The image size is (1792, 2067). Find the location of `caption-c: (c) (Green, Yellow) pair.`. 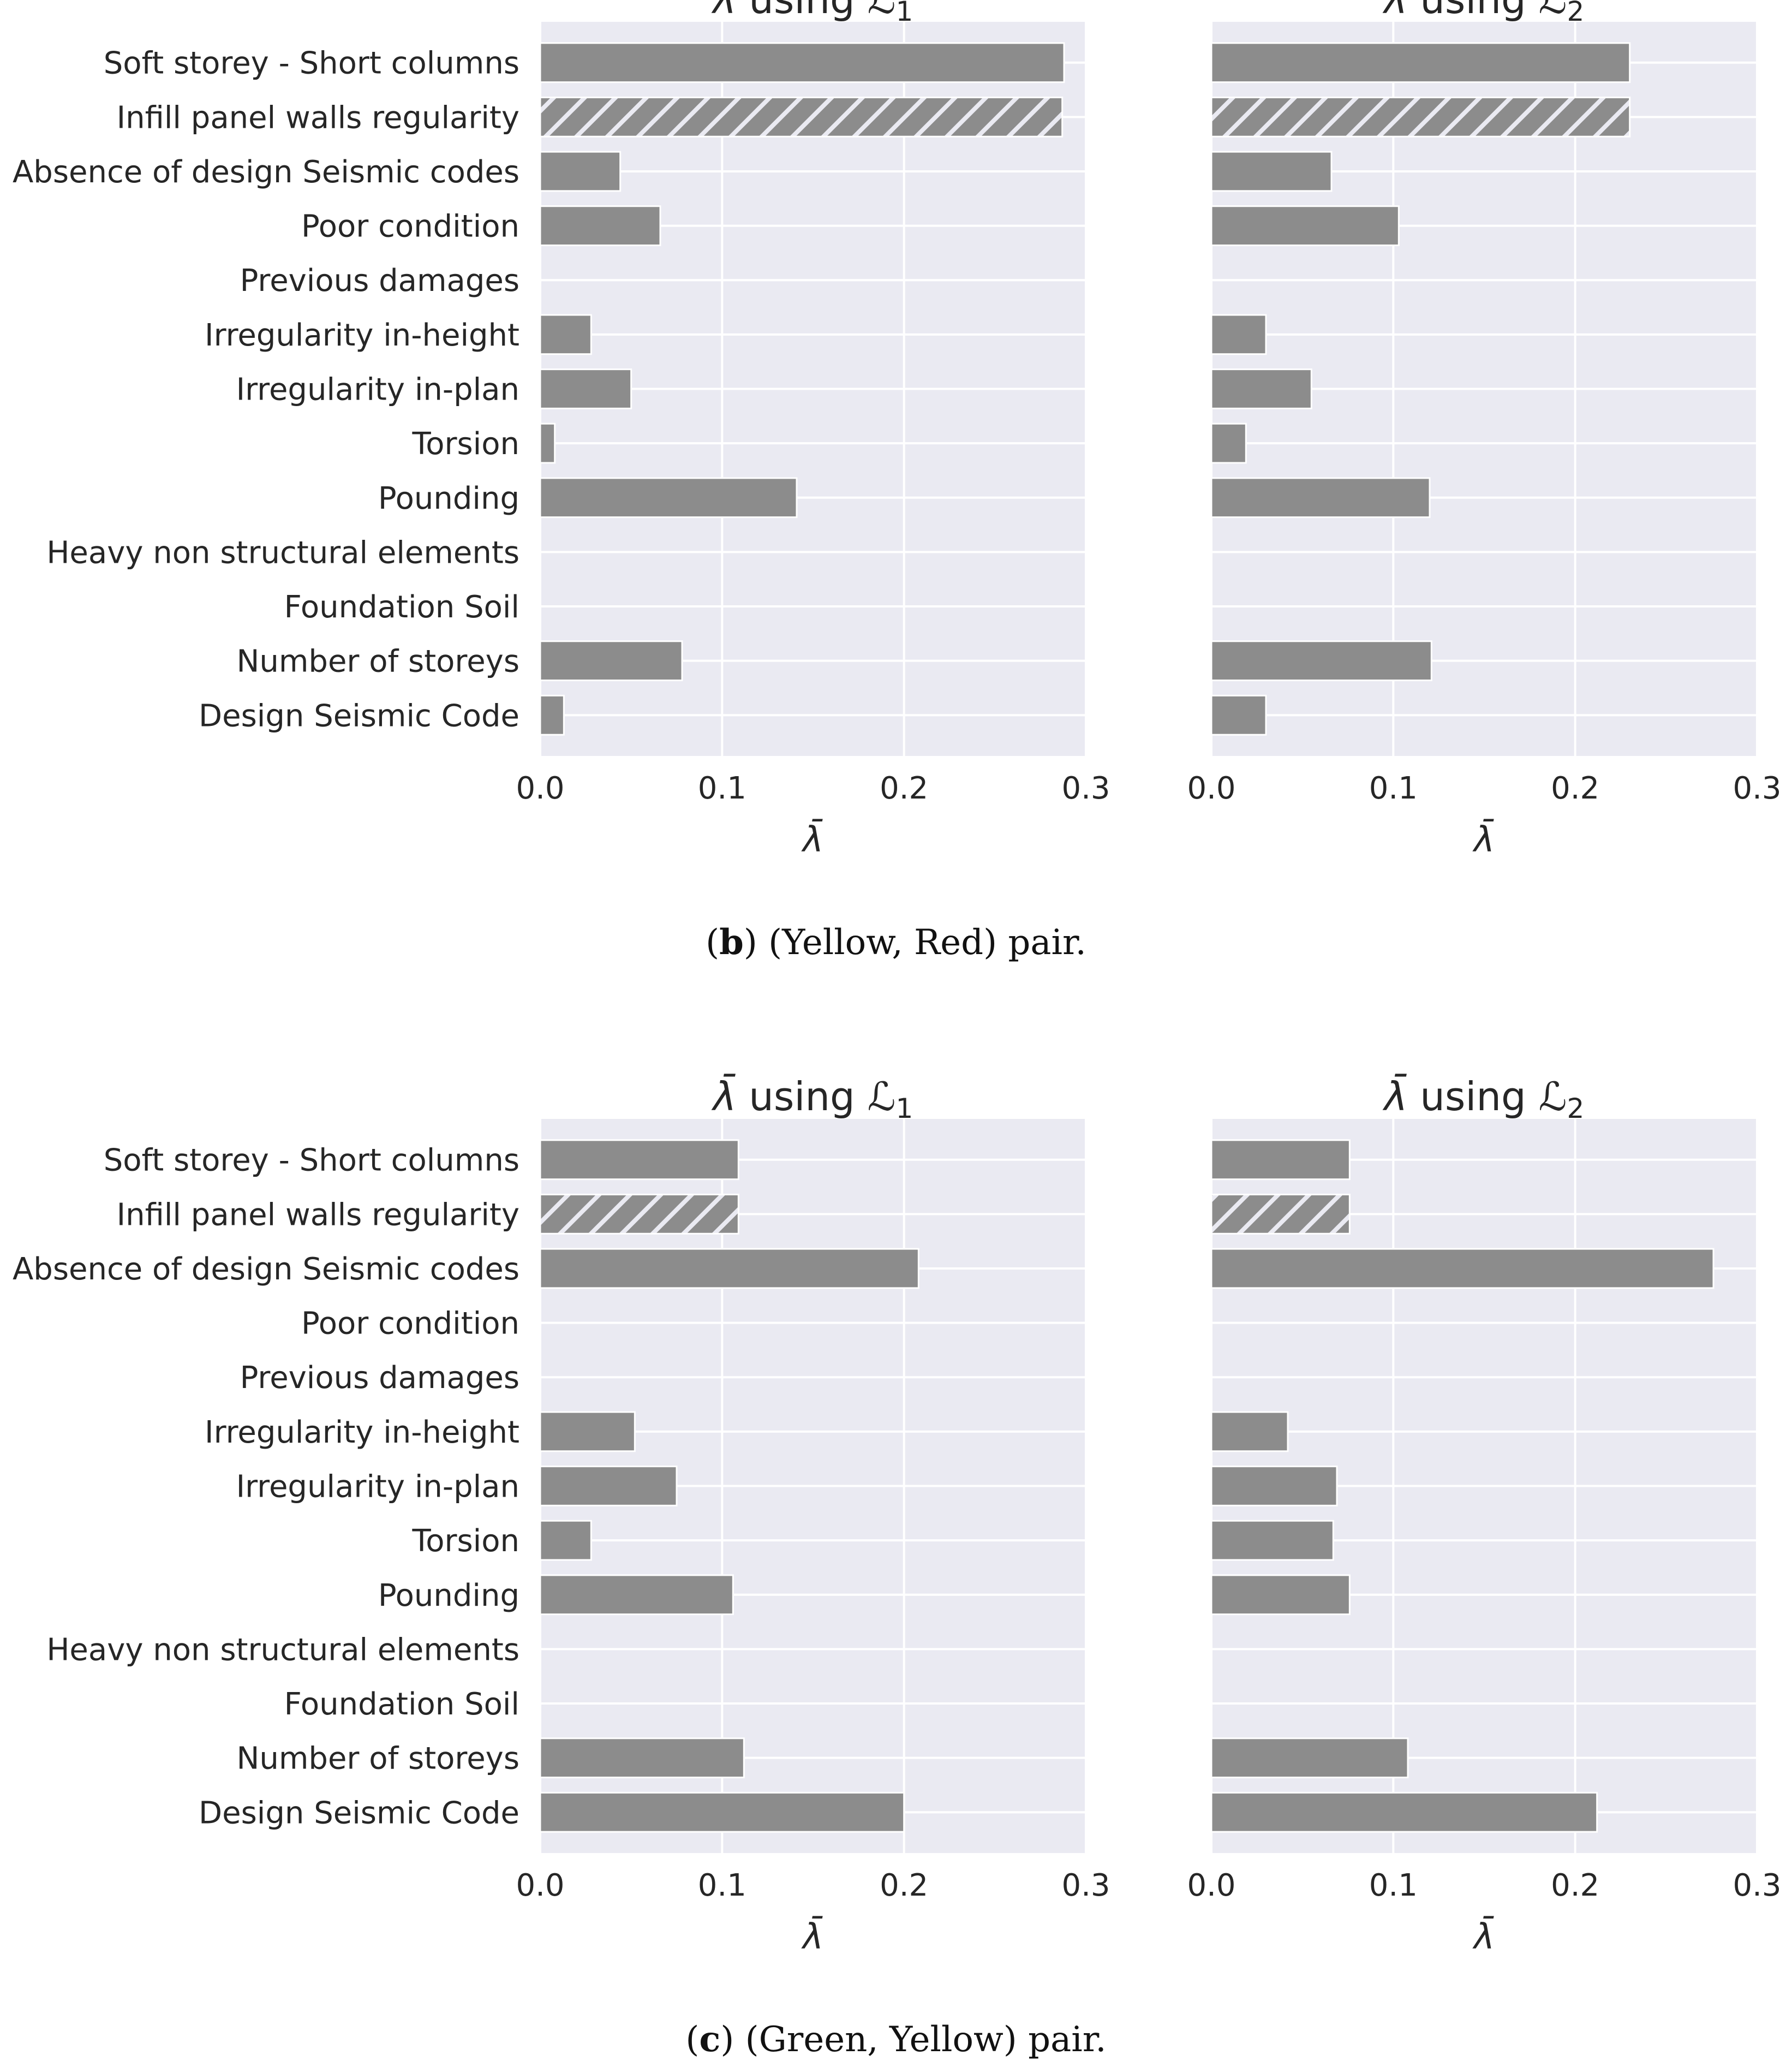

caption-c: (c) (Green, Yellow) pair. is located at coordinates (896, 2040).